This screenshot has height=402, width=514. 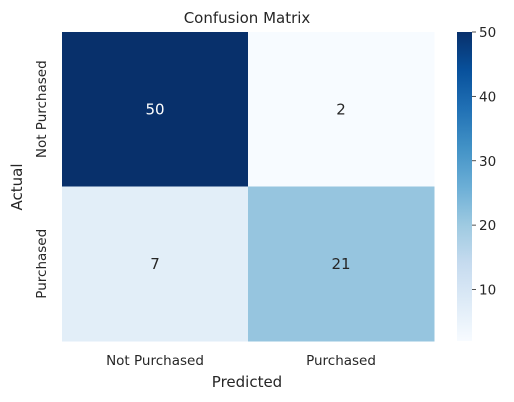 I want to click on x-axis-label: Predicted, so click(x=247, y=382).